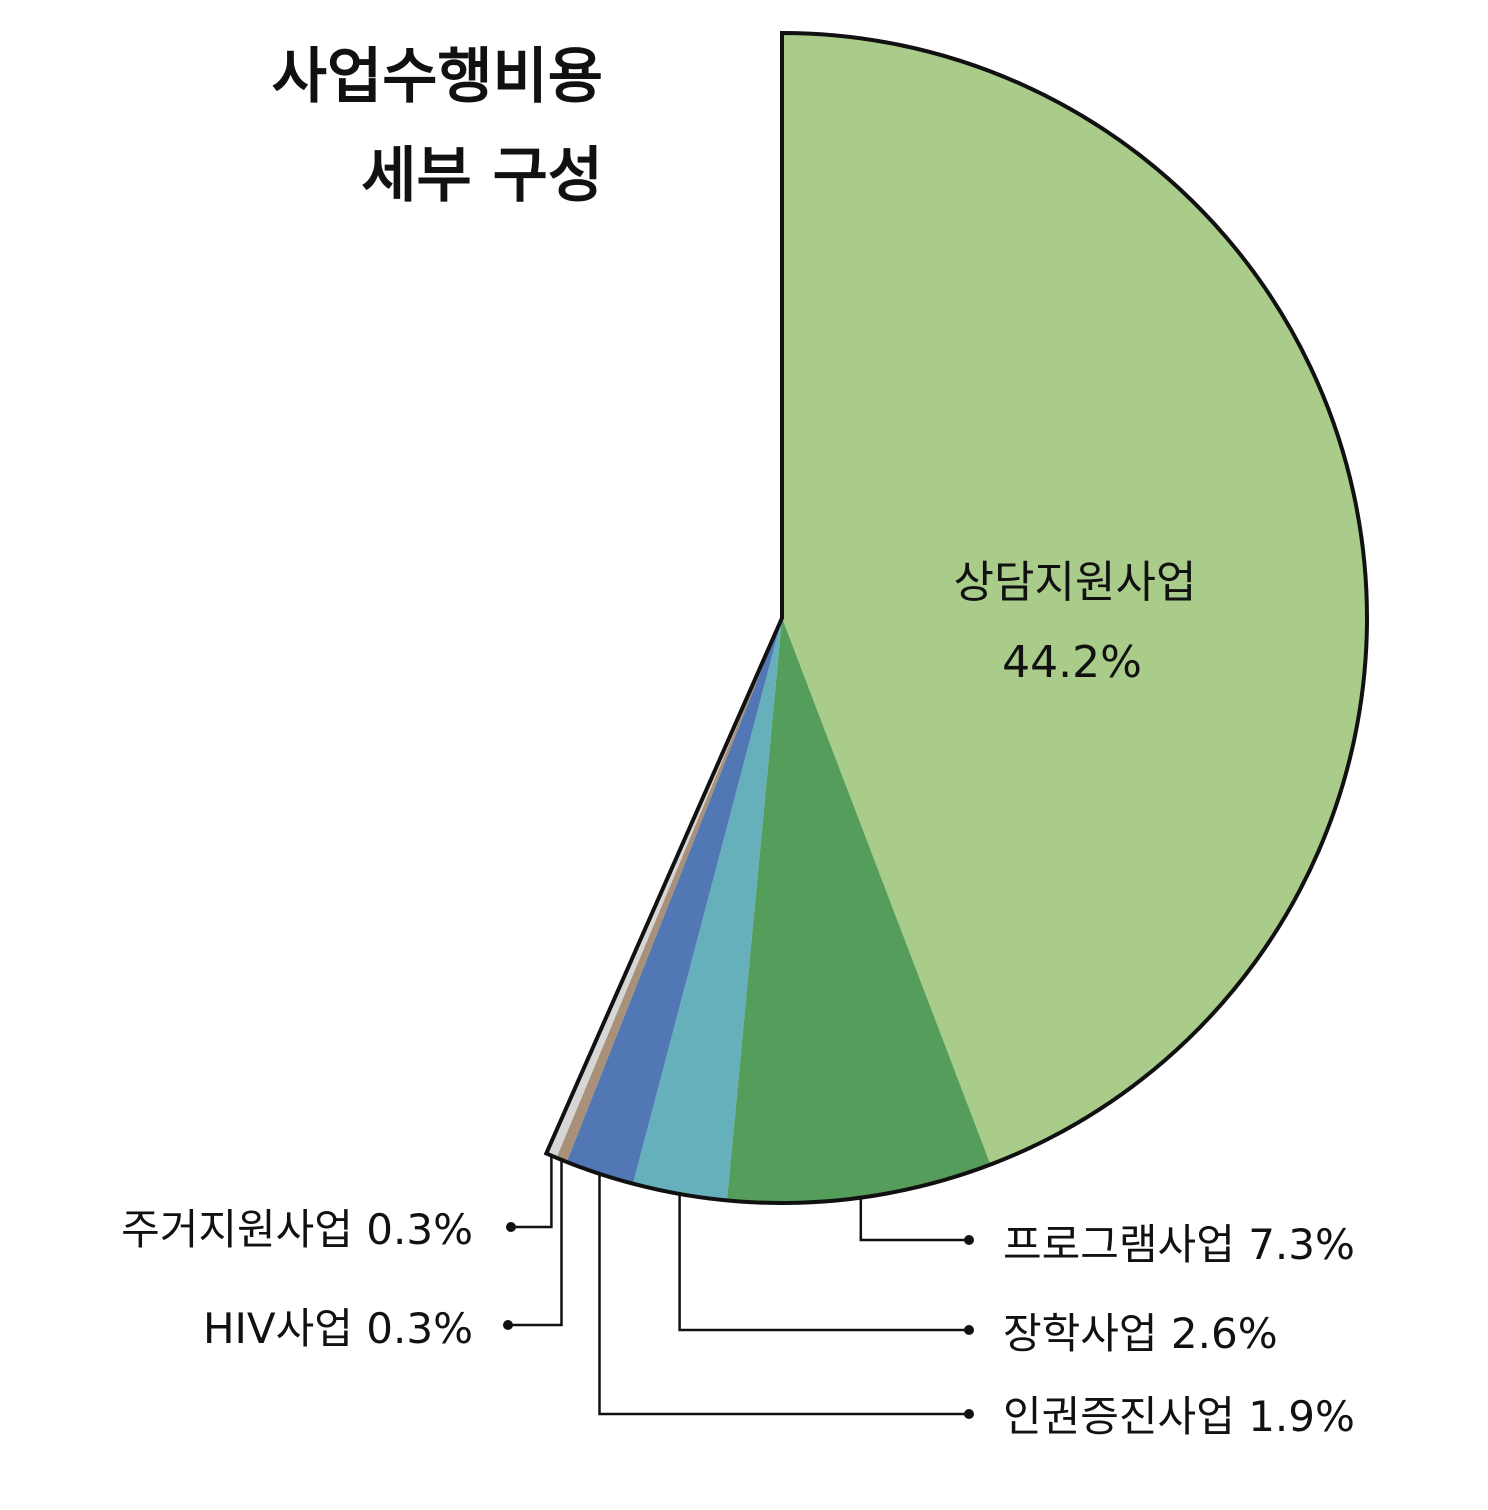 This screenshot has width=1488, height=1510. What do you see at coordinates (535, 1243) in the screenshot?
I see `leader-hiv` at bounding box center [535, 1243].